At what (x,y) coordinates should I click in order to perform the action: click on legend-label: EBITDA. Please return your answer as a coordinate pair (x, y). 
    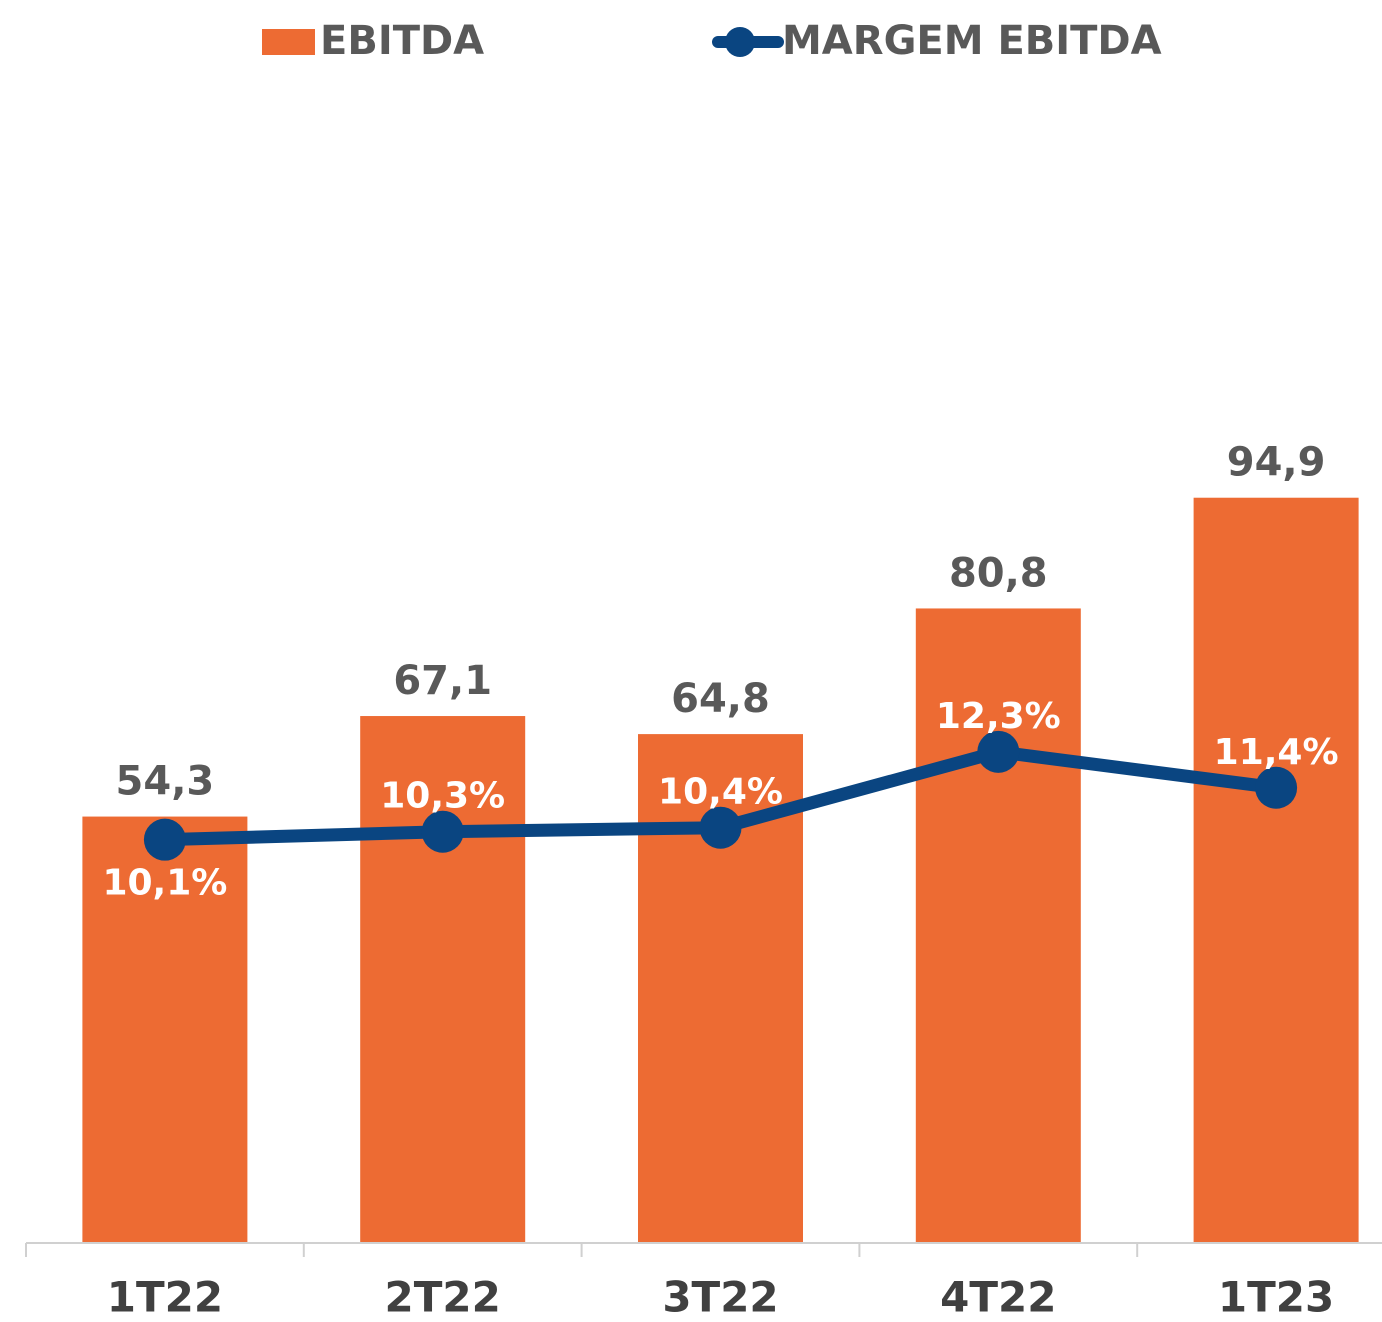
    Looking at the image, I should click on (402, 41).